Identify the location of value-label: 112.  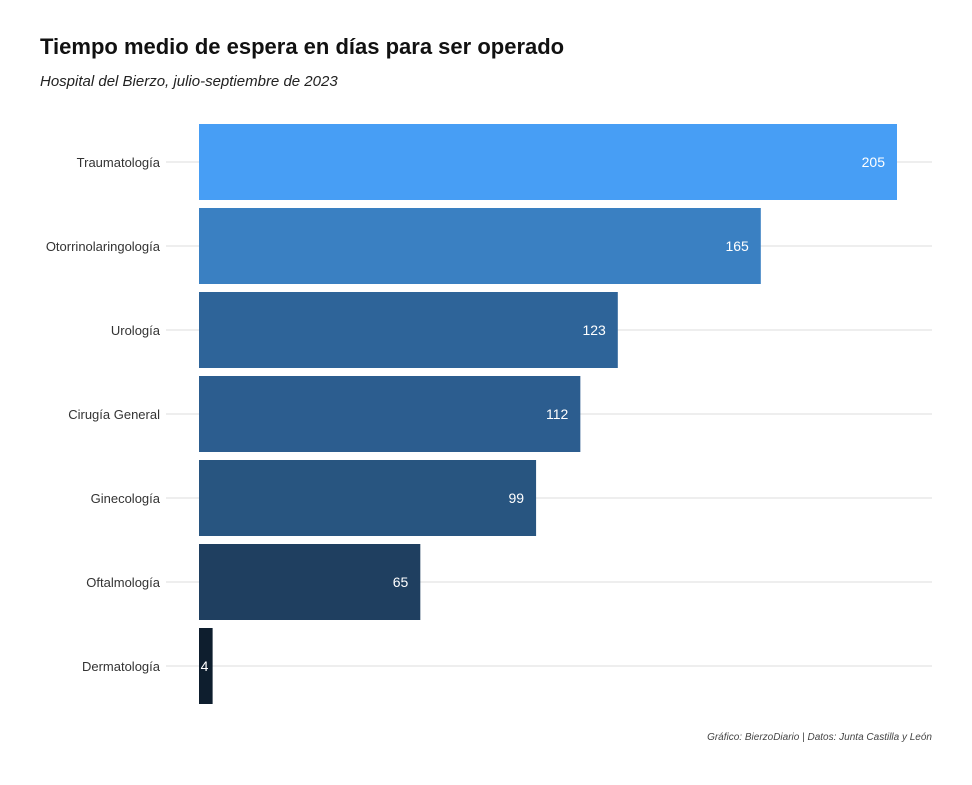
(557, 414).